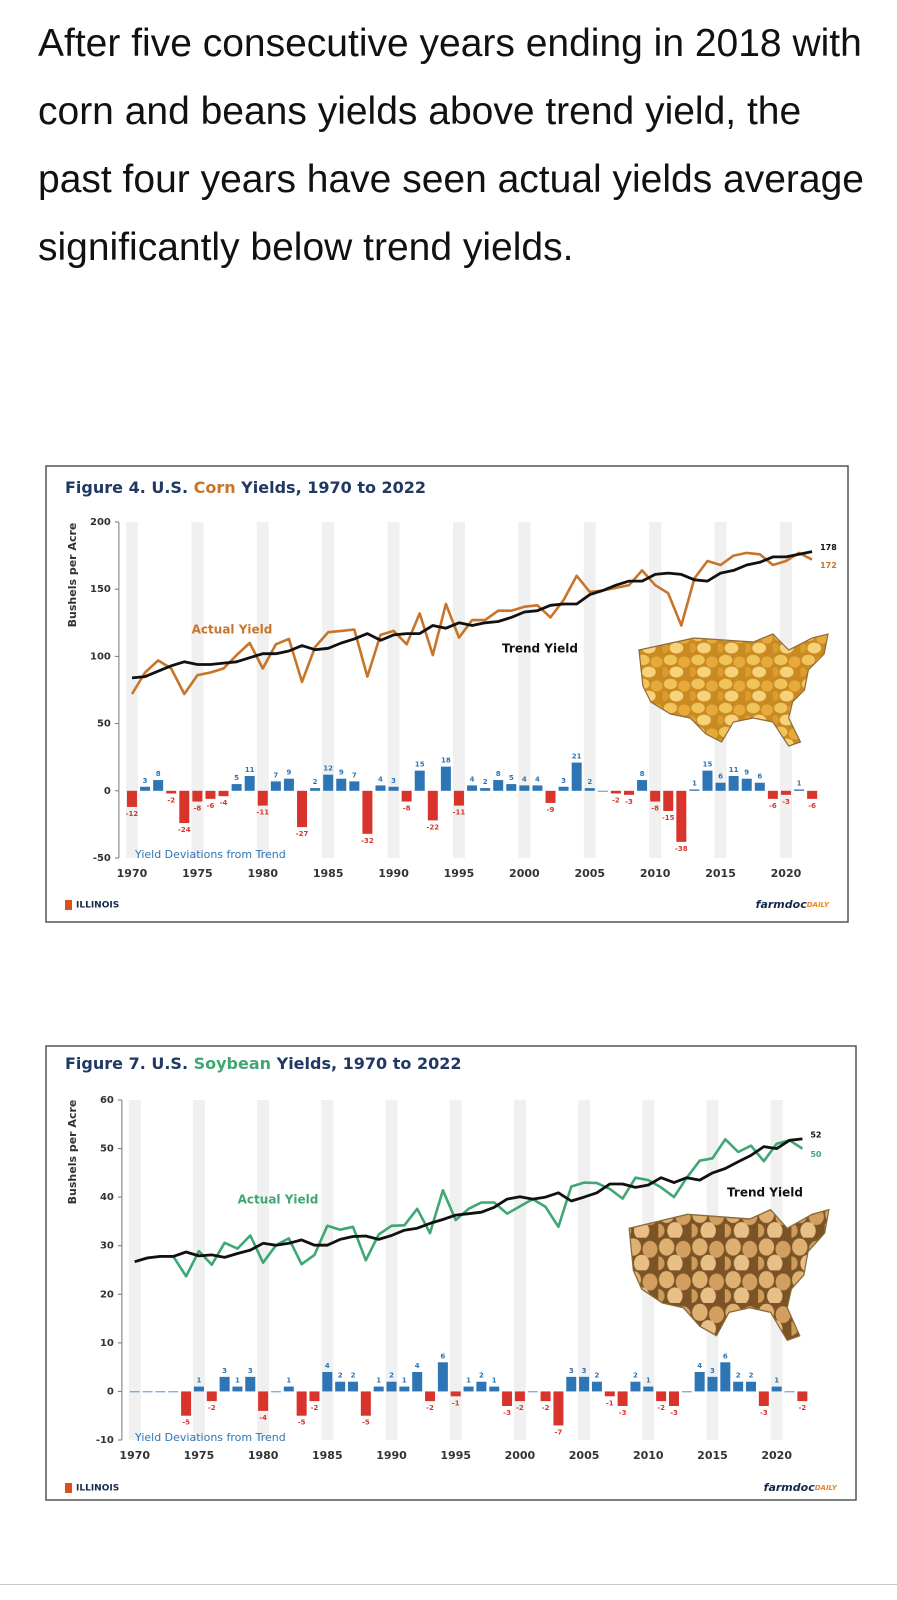 The image size is (897, 1600). What do you see at coordinates (68, 1488) in the screenshot?
I see `logo-mark` at bounding box center [68, 1488].